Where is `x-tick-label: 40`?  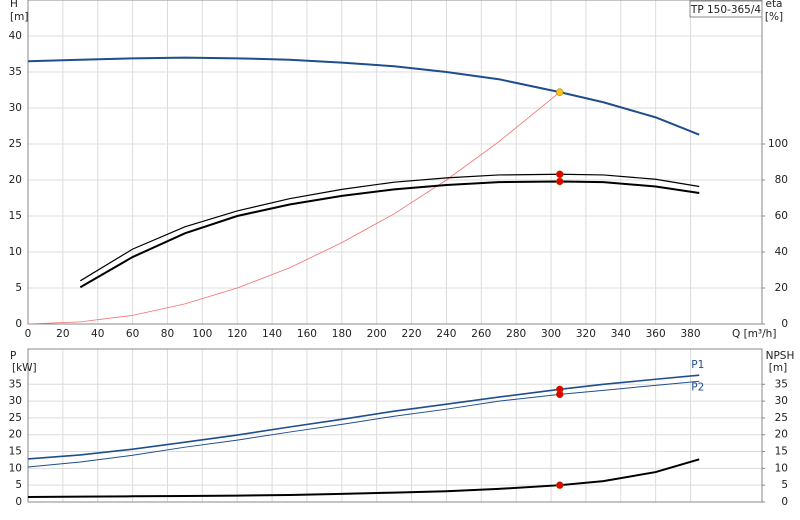 x-tick-label: 40 is located at coordinates (97, 334).